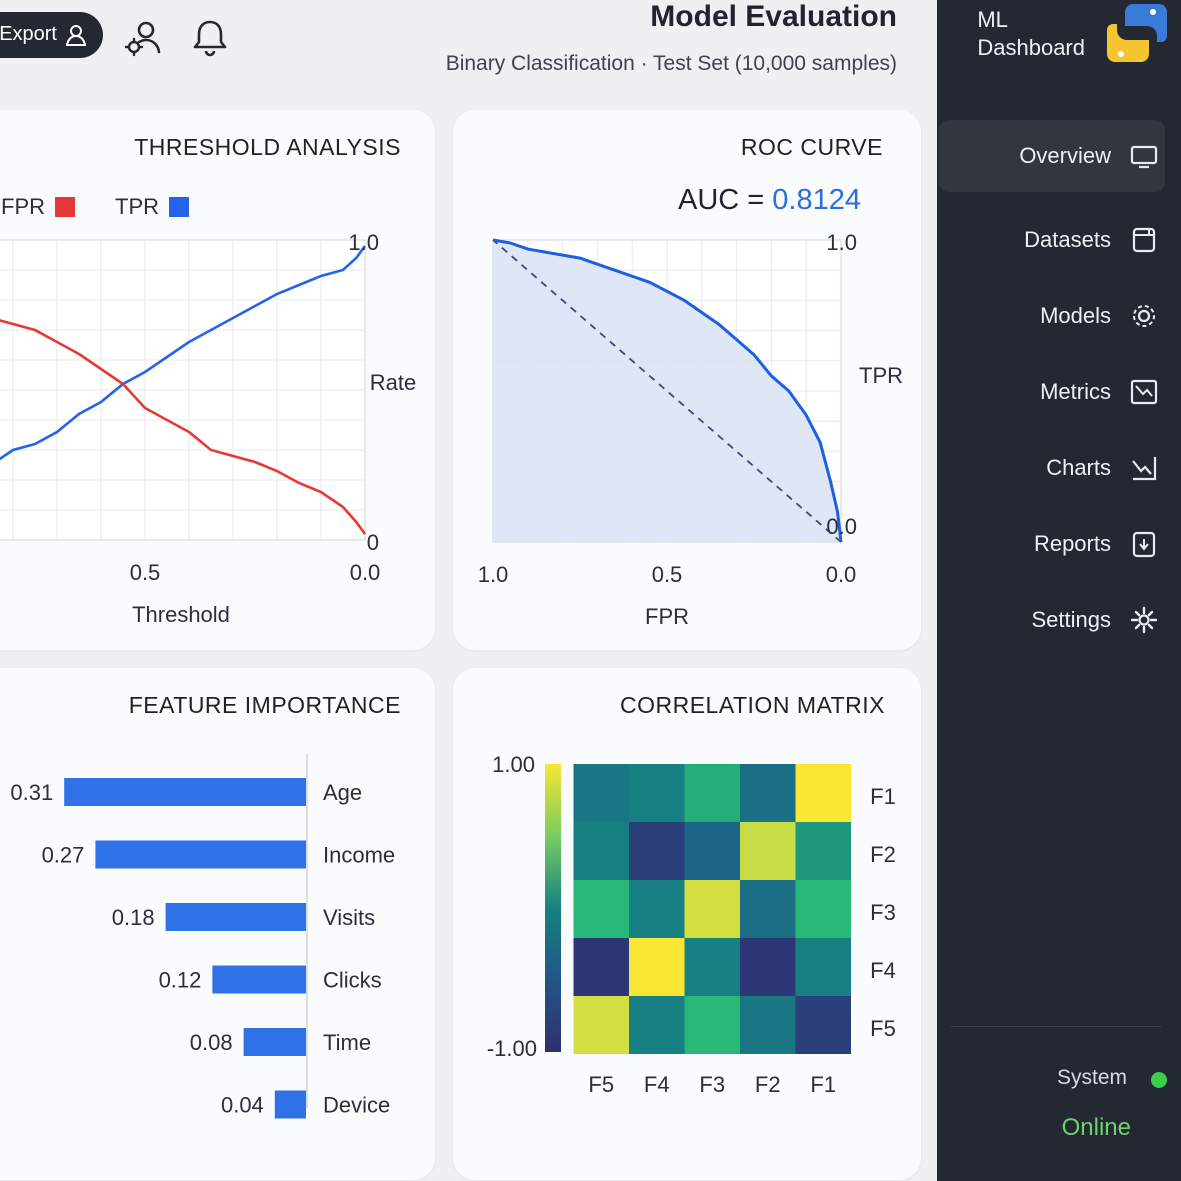 The width and height of the screenshot is (1181, 1181). What do you see at coordinates (601, 1084) in the screenshot?
I see `heatmap-col-label: F5` at bounding box center [601, 1084].